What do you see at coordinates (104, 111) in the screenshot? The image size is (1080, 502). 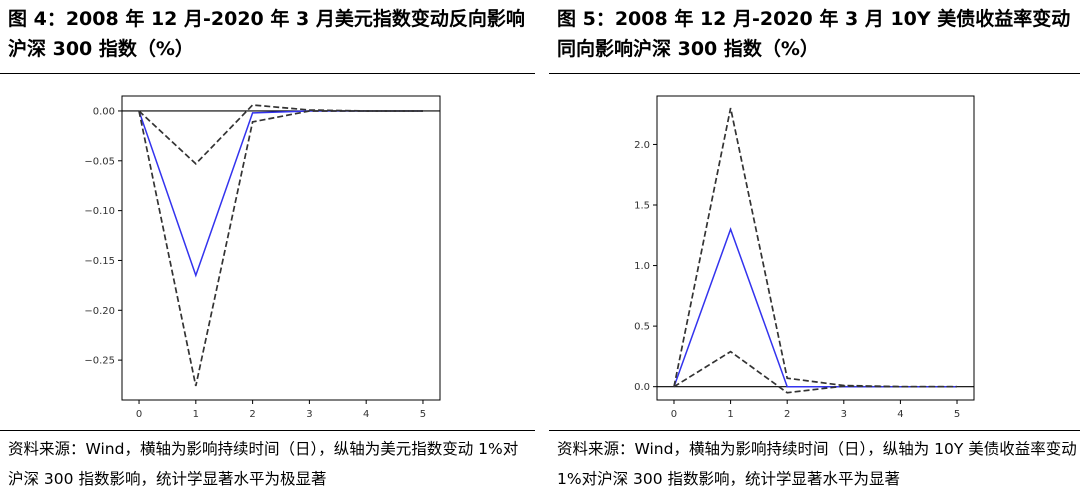 I see `y-tick-label: 0.00` at bounding box center [104, 111].